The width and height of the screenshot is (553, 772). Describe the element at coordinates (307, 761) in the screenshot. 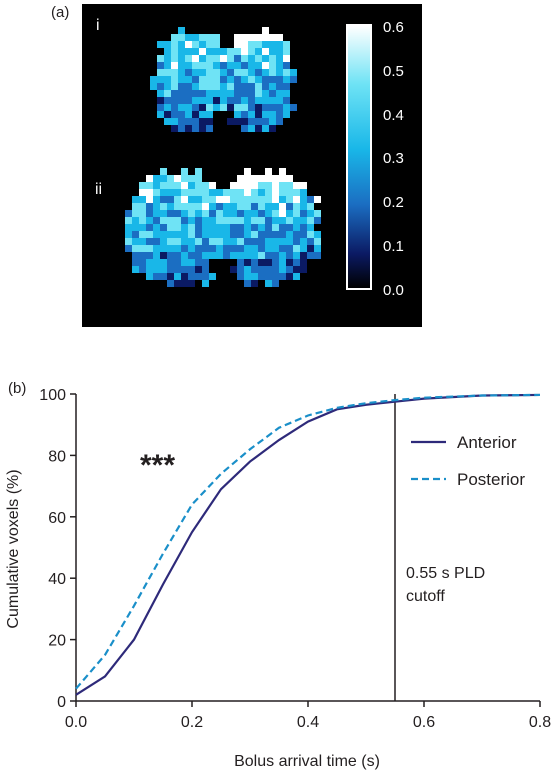

I see `x-axis-label: Bolus arrival time (s)` at that location.